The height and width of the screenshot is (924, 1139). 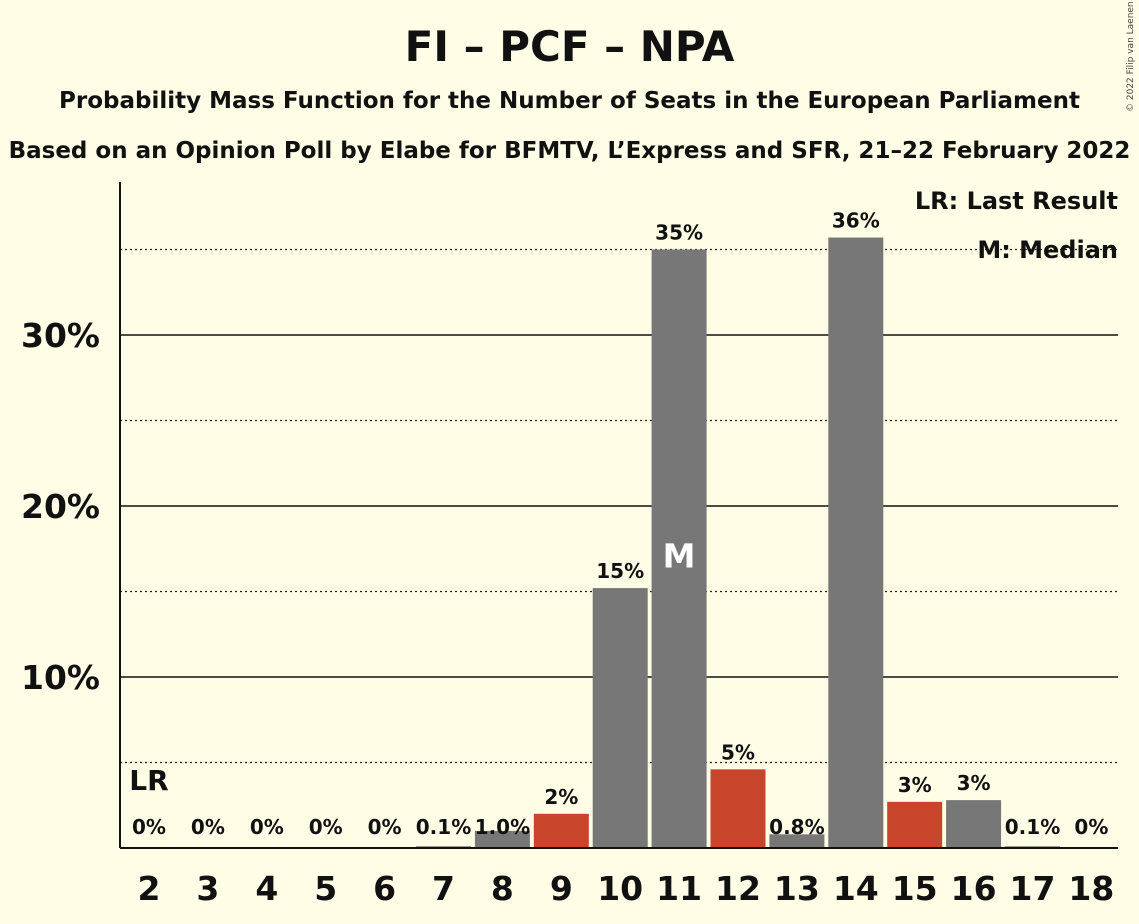 I want to click on bar-value-label: 2%, so click(x=561, y=797).